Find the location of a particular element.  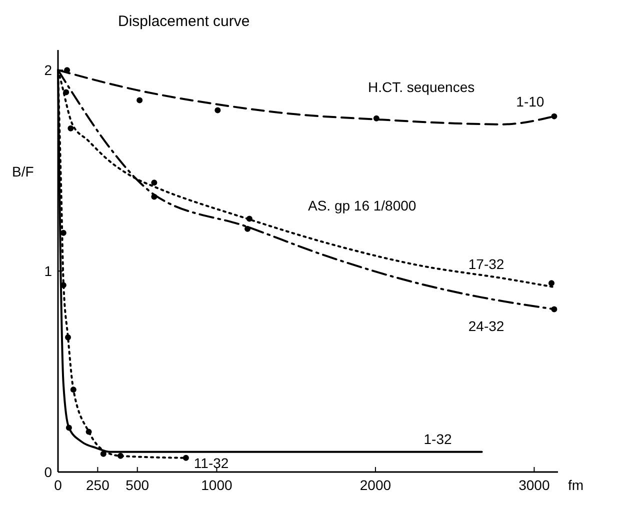

x-tick-label: 250 is located at coordinates (98, 485).